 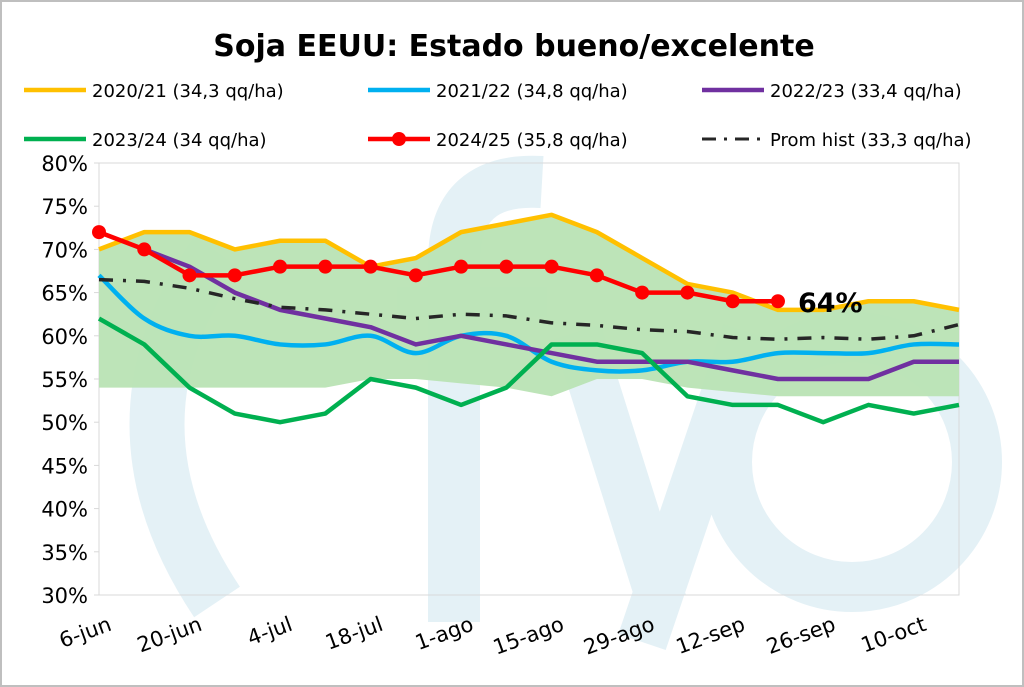 I want to click on legend-item: 2022/23 (33,4 qq/ha), so click(x=832, y=91).